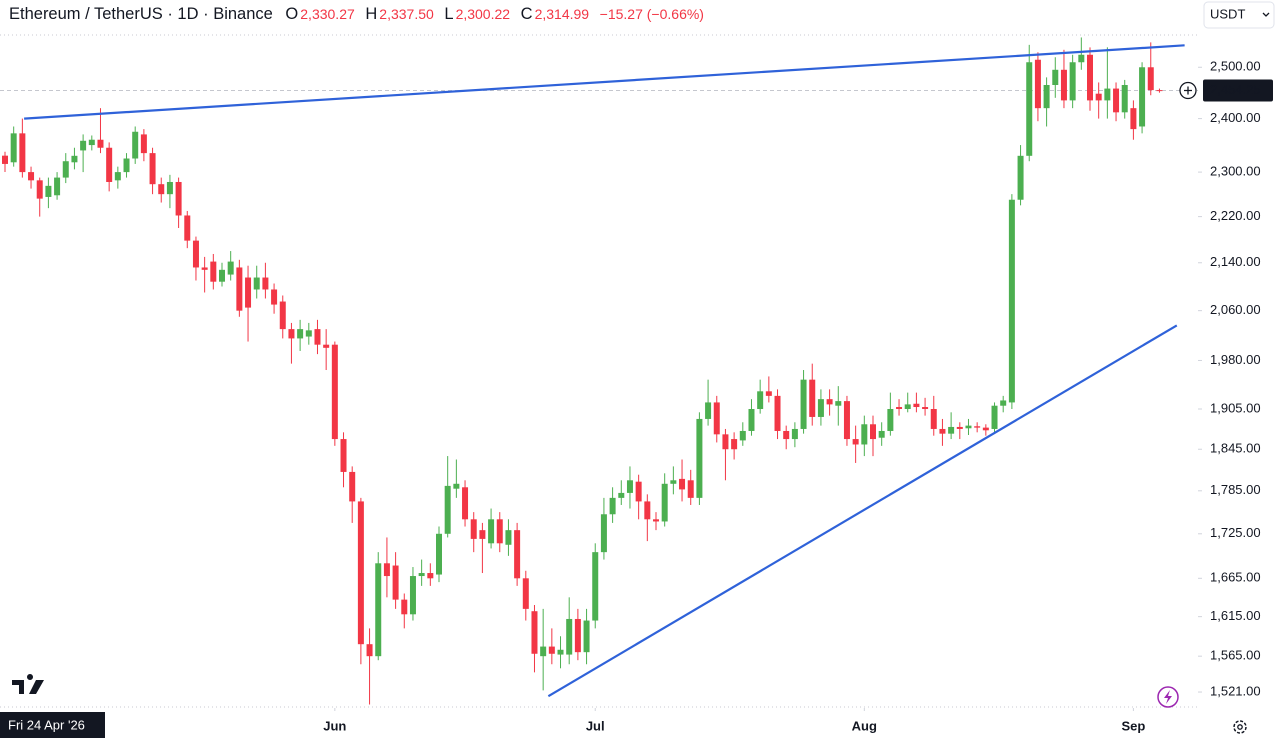 Image resolution: width=1280 pixels, height=740 pixels. What do you see at coordinates (1235, 89) in the screenshot?
I see `last-price-label: 2,454.25` at bounding box center [1235, 89].